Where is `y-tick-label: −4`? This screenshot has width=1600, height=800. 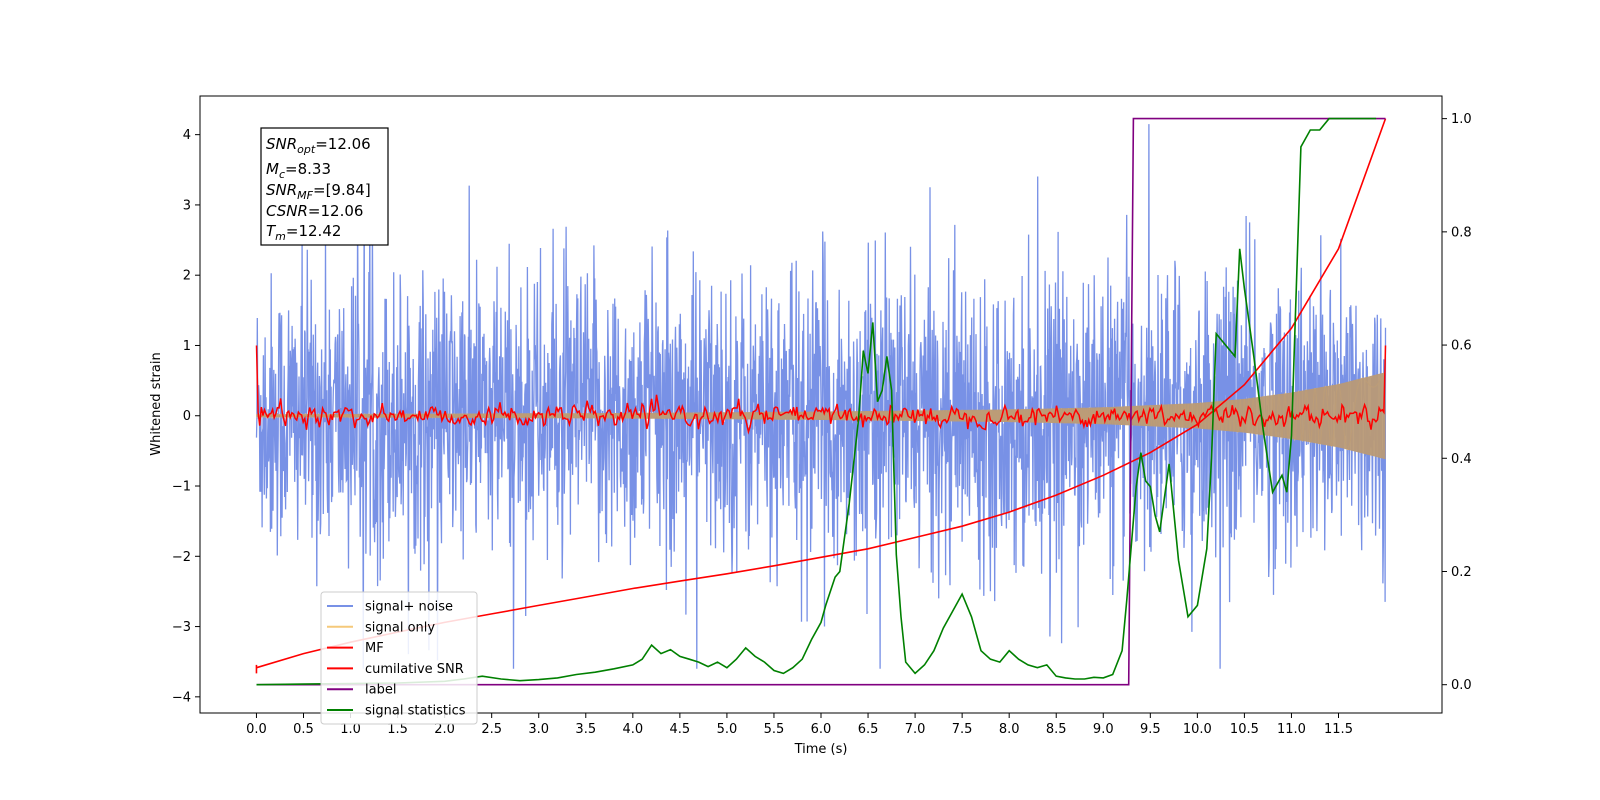
y-tick-label: −4 is located at coordinates (181, 697).